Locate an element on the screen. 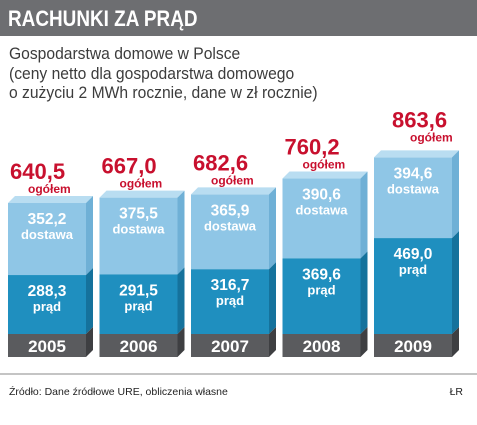 Image resolution: width=477 pixels, height=425 pixels. subtitle-line-1: Gospodarstwa domowe w Polsce is located at coordinates (125, 53).